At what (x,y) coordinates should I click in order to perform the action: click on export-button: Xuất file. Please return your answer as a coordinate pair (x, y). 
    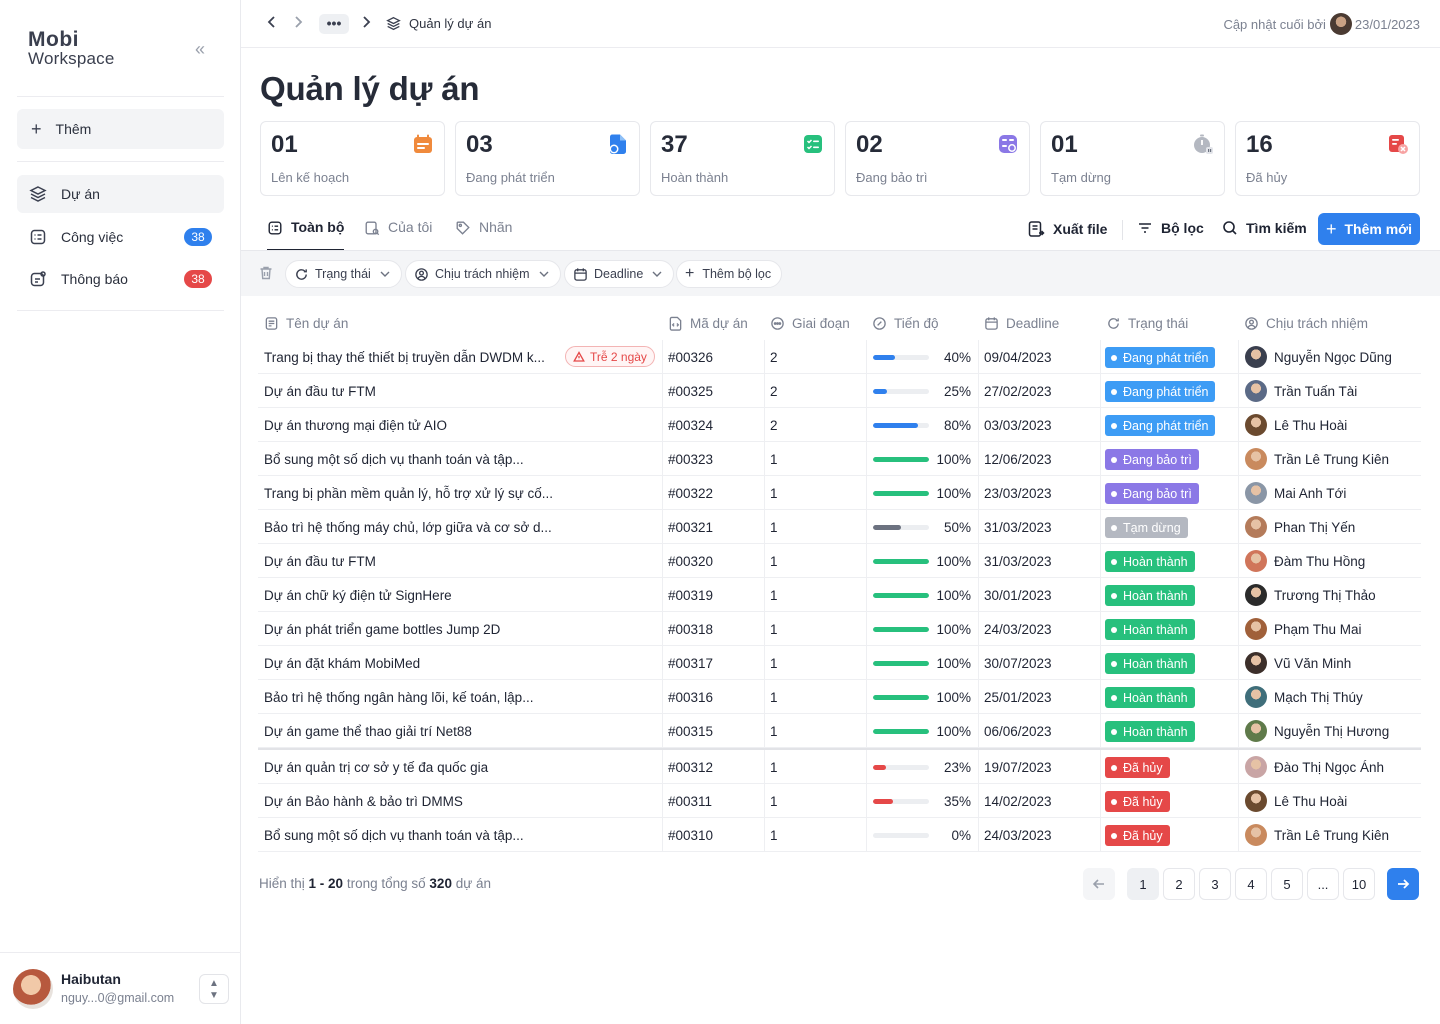
    Looking at the image, I should click on (1067, 229).